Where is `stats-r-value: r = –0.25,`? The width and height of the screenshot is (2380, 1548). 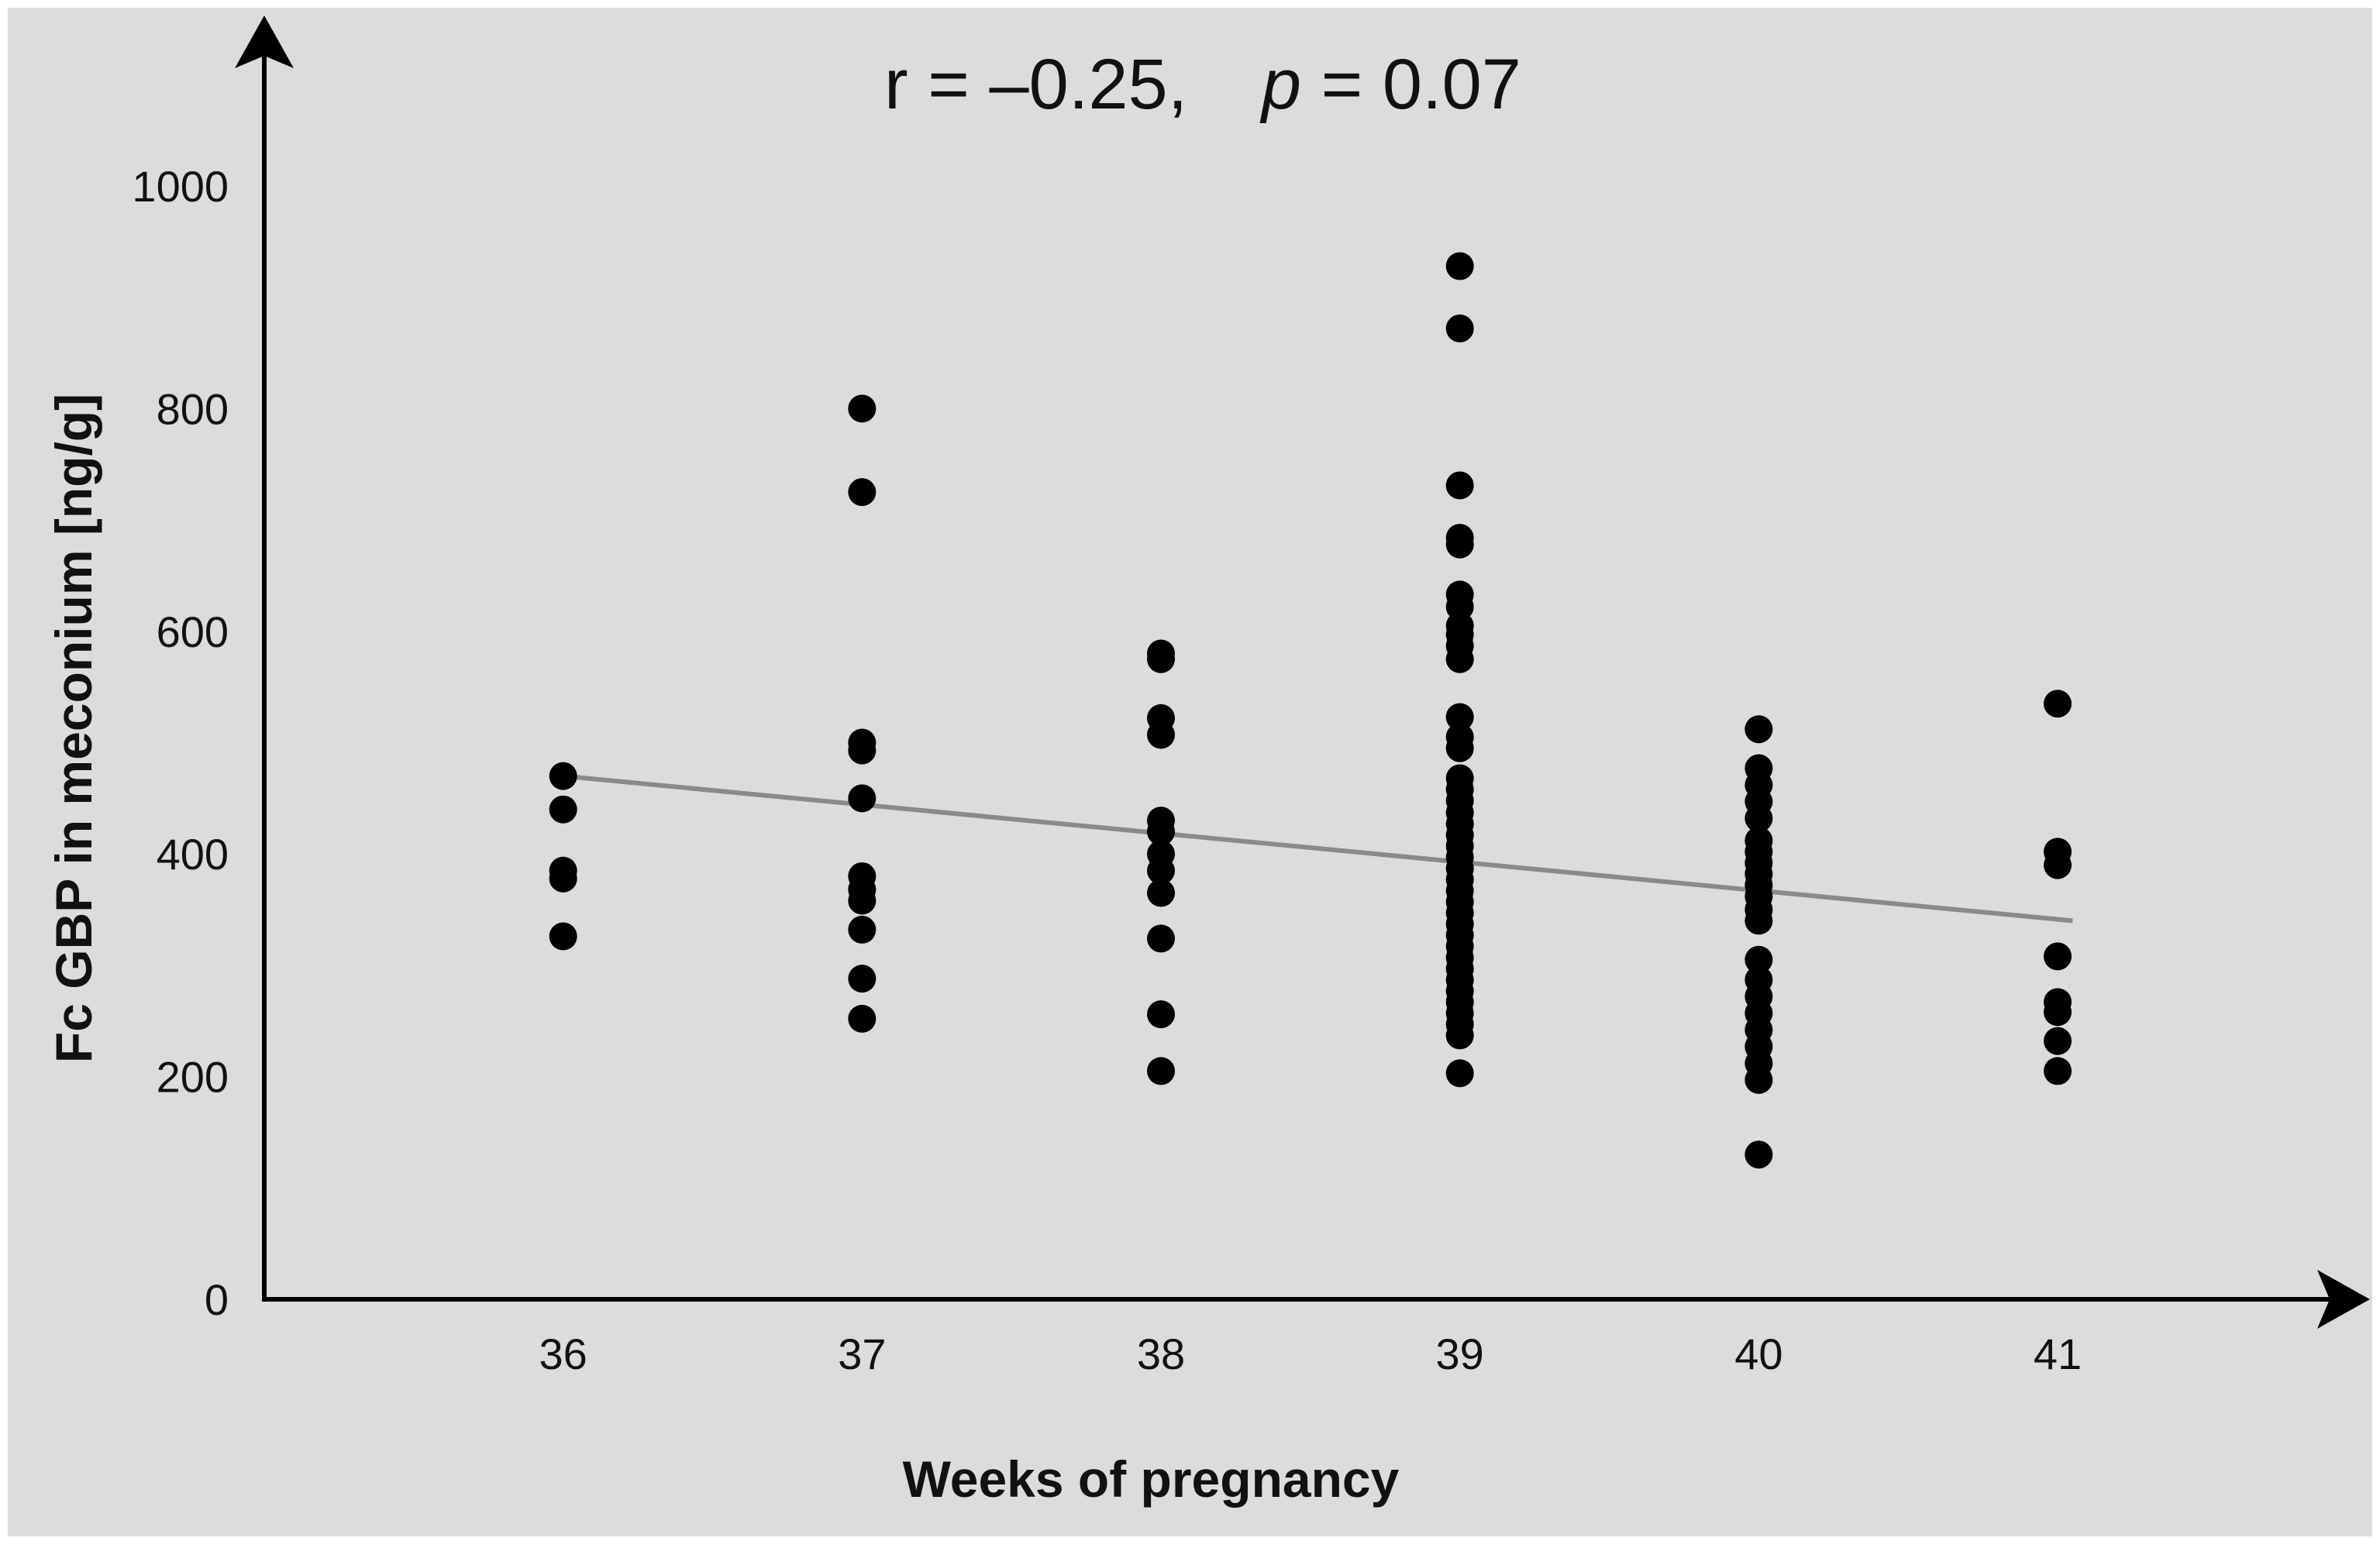 stats-r-value: r = –0.25, is located at coordinates (1036, 84).